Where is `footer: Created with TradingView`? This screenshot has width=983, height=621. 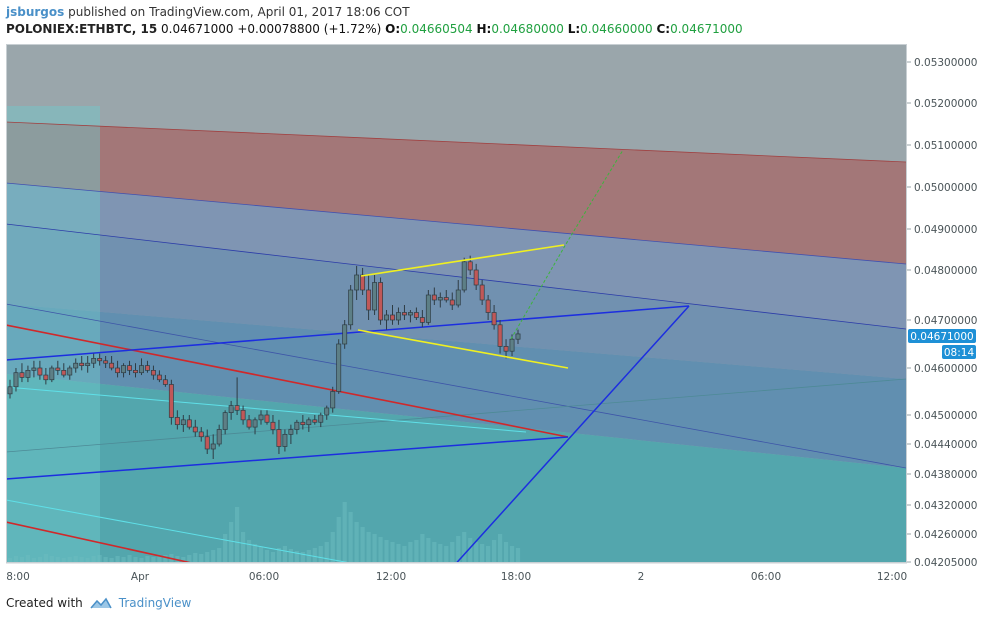
footer: Created with TradingView is located at coordinates (98, 603).